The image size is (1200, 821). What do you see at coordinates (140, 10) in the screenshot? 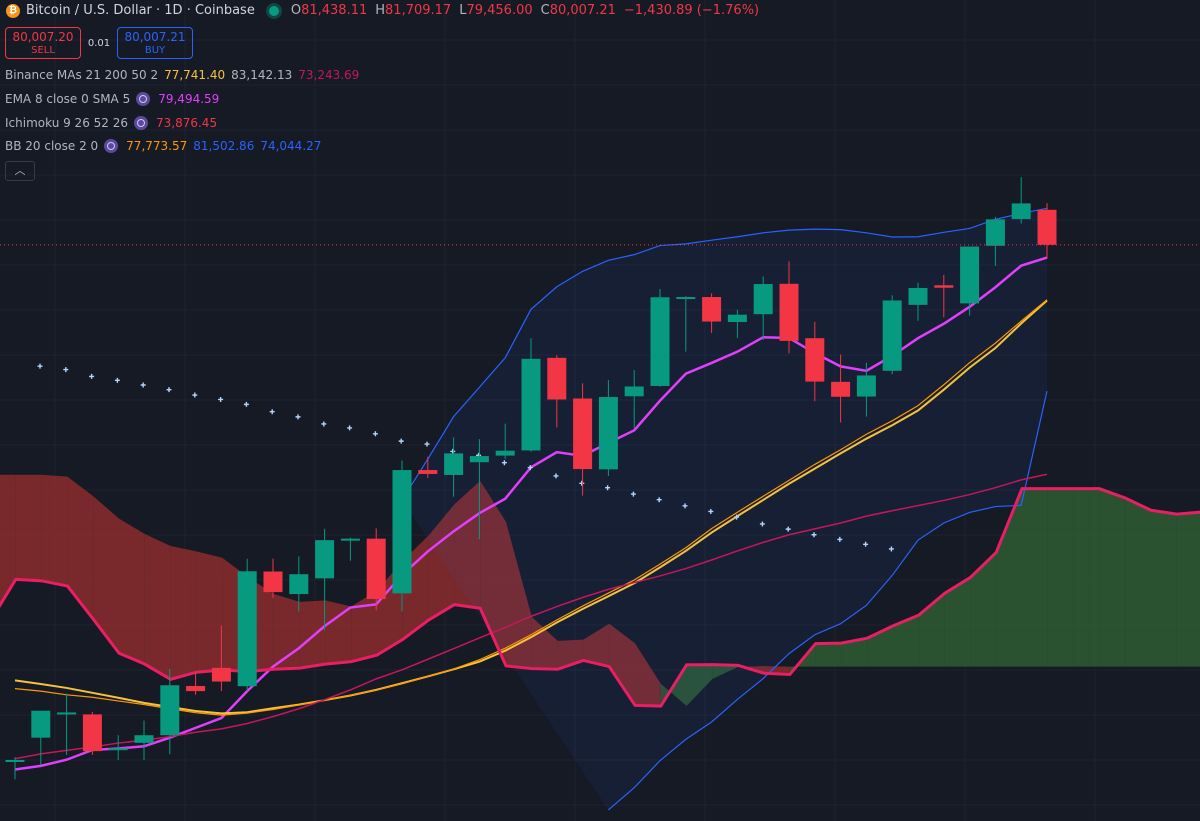
I see `symbol-title: Bitcoin / U.S. Dollar · 1D · Coinbase` at bounding box center [140, 10].